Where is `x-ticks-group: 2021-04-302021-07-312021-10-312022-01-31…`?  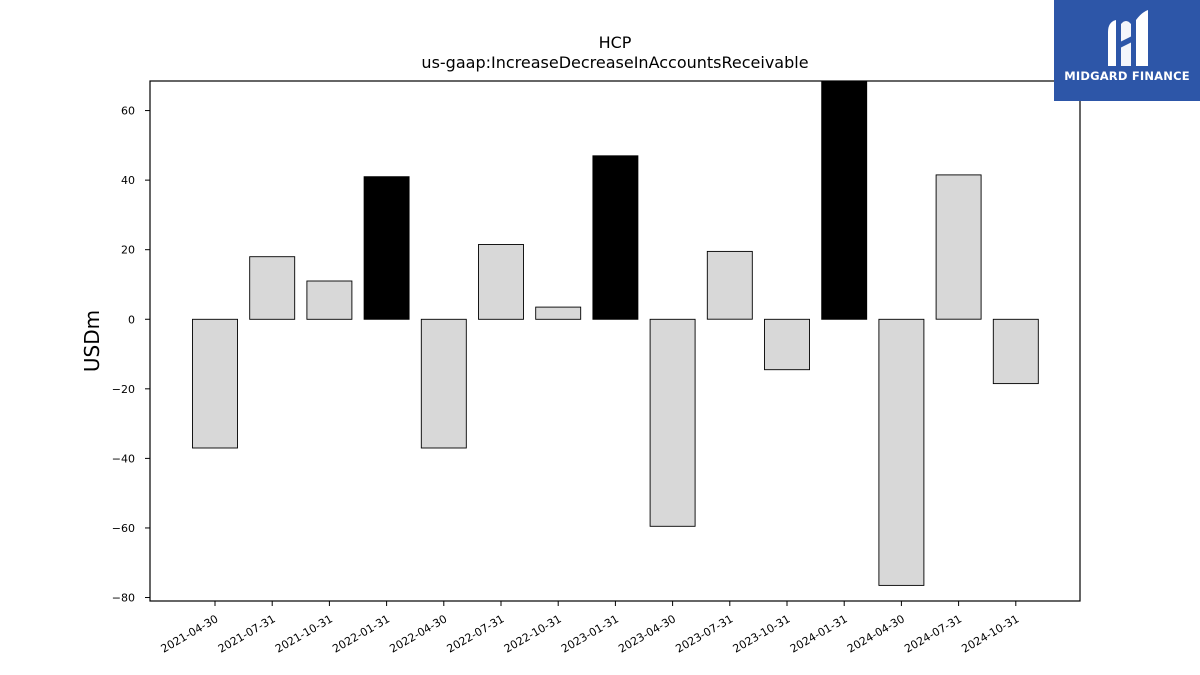
x-ticks-group: 2021-04-302021-07-312021-10-312022-01-31… is located at coordinates (590, 628).